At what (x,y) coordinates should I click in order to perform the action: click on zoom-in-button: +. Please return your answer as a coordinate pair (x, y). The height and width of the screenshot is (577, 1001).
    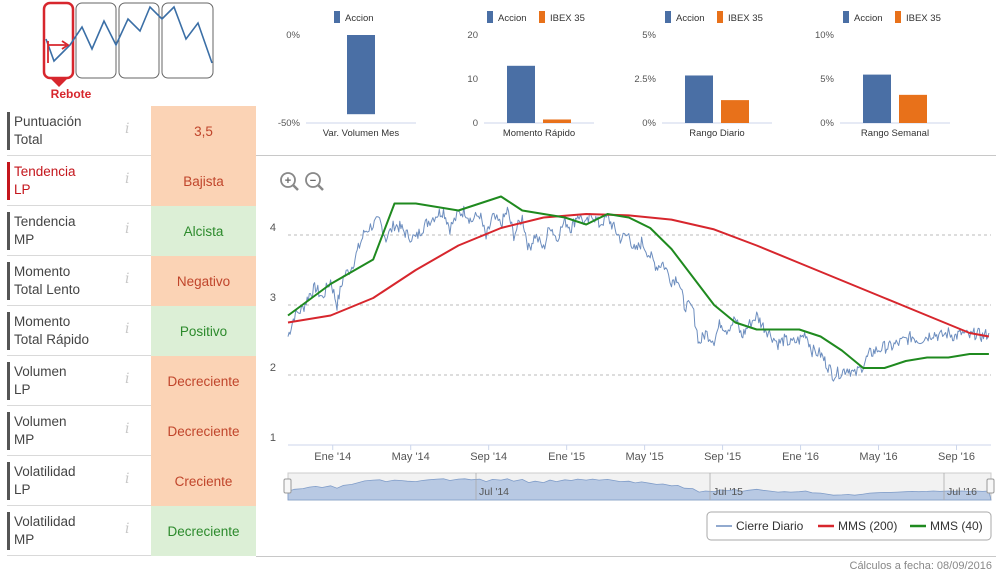
    Looking at the image, I should click on (289, 181).